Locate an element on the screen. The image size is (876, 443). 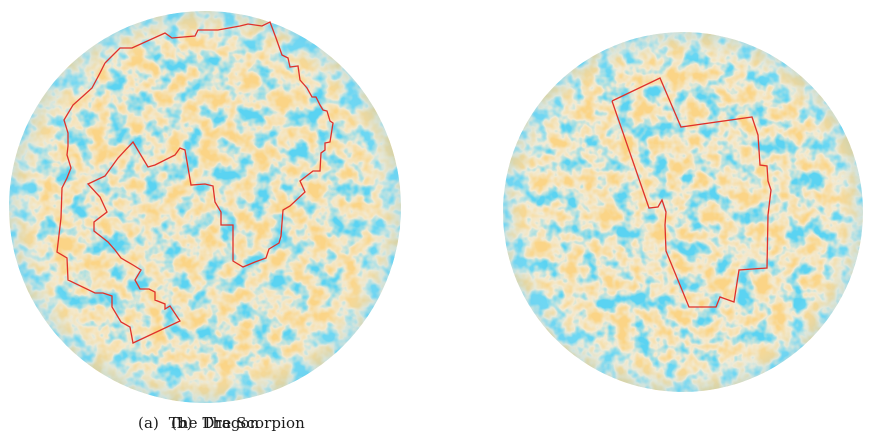
caption-text: The Scorpion is located at coordinates (253, 423).